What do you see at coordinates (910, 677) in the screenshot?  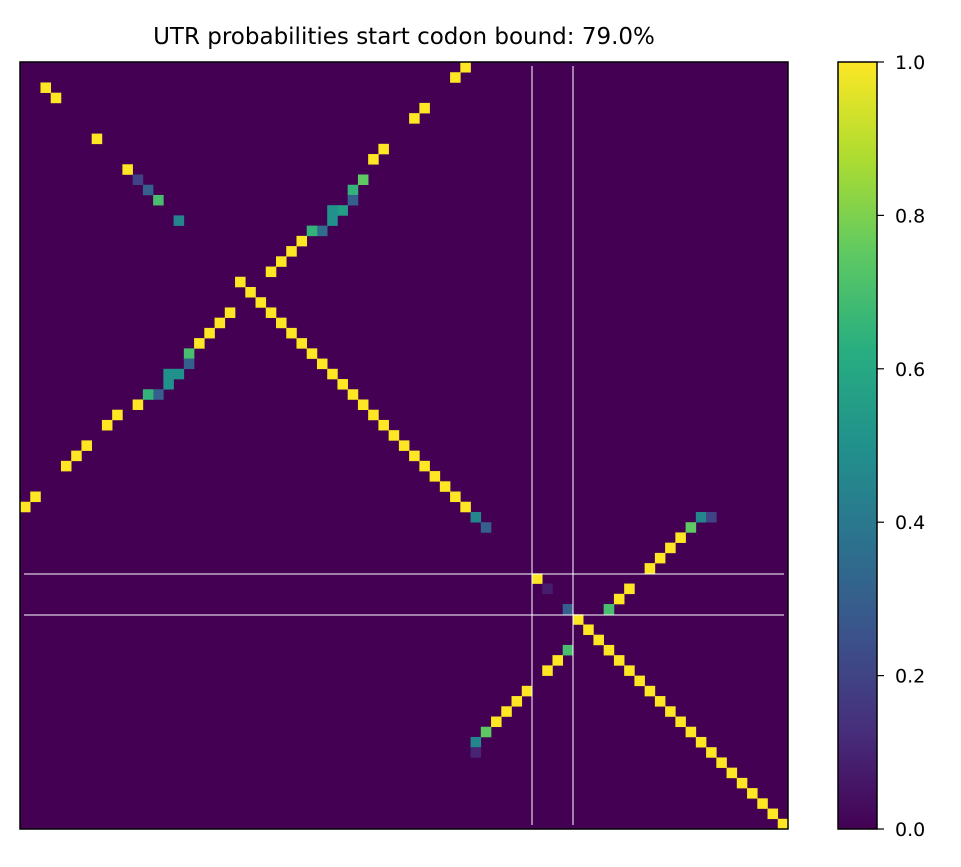 I see `colorbar-tick-label: 0.2` at bounding box center [910, 677].